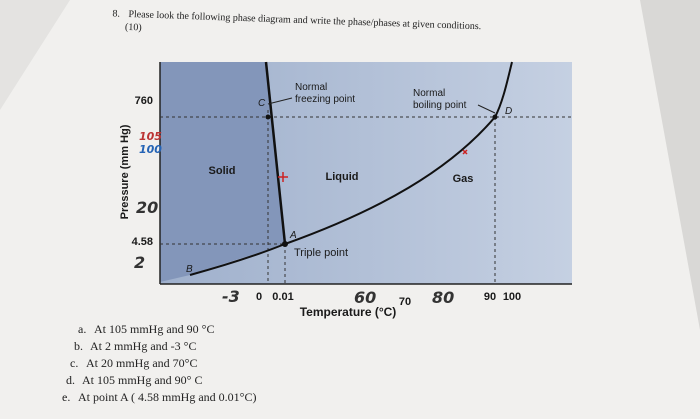 The image size is (700, 419). What do you see at coordinates (142, 380) in the screenshot?
I see `item-text: At 105 mmHg and 90° C` at bounding box center [142, 380].